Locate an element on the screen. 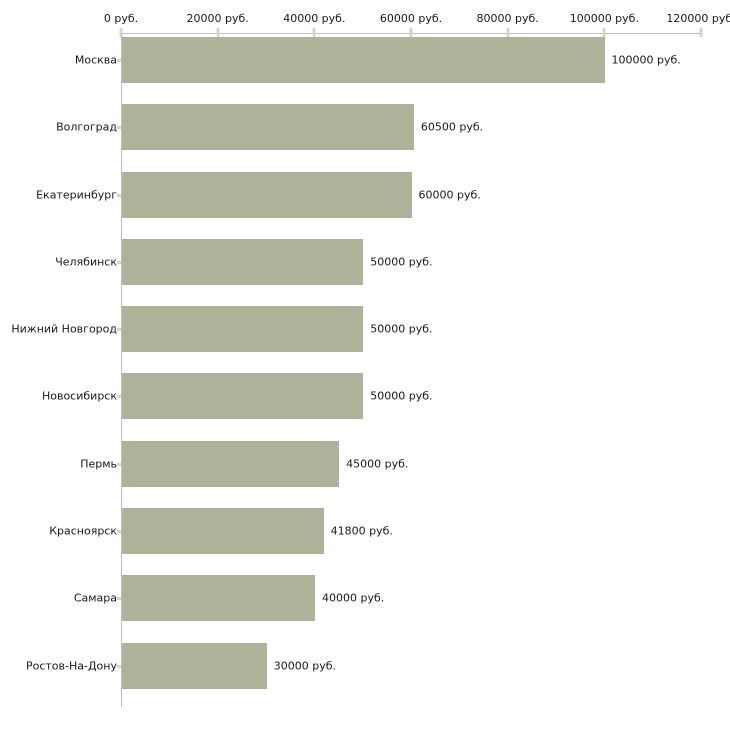  bar-row: Красноярск 41800 руб. is located at coordinates (375, 537).